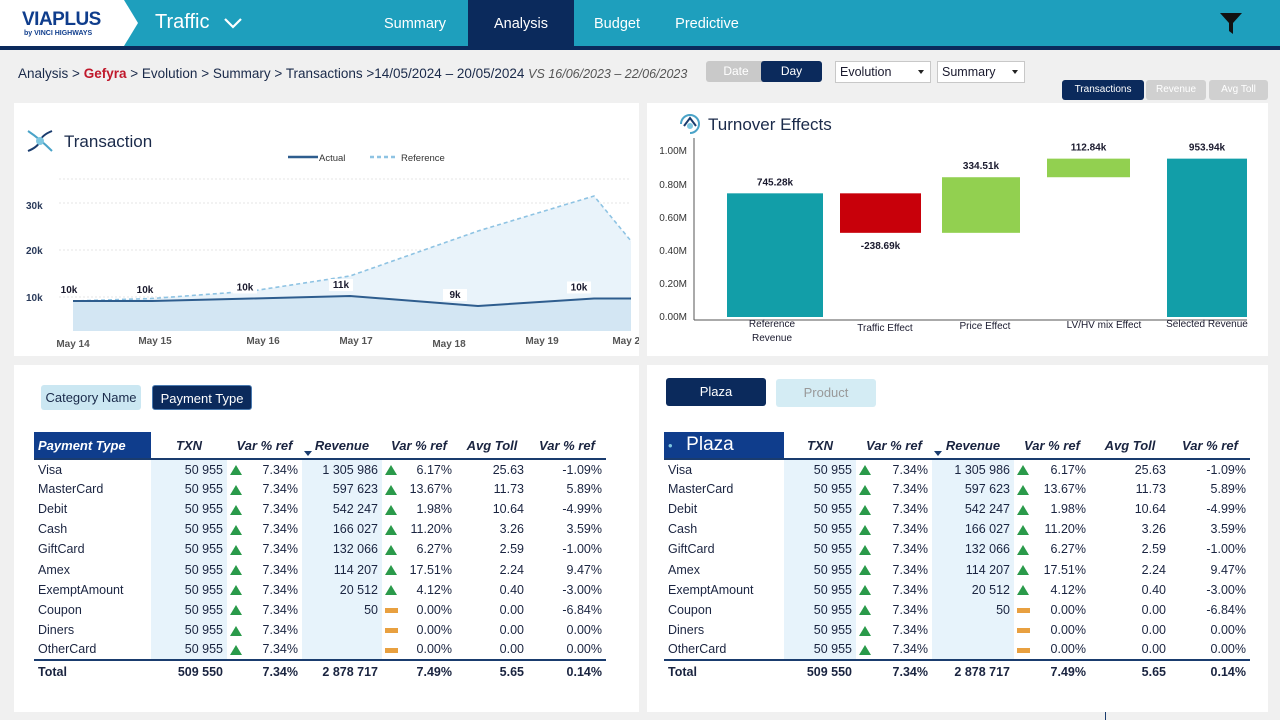  I want to click on var-cell: 5.89%, so click(1228, 489).